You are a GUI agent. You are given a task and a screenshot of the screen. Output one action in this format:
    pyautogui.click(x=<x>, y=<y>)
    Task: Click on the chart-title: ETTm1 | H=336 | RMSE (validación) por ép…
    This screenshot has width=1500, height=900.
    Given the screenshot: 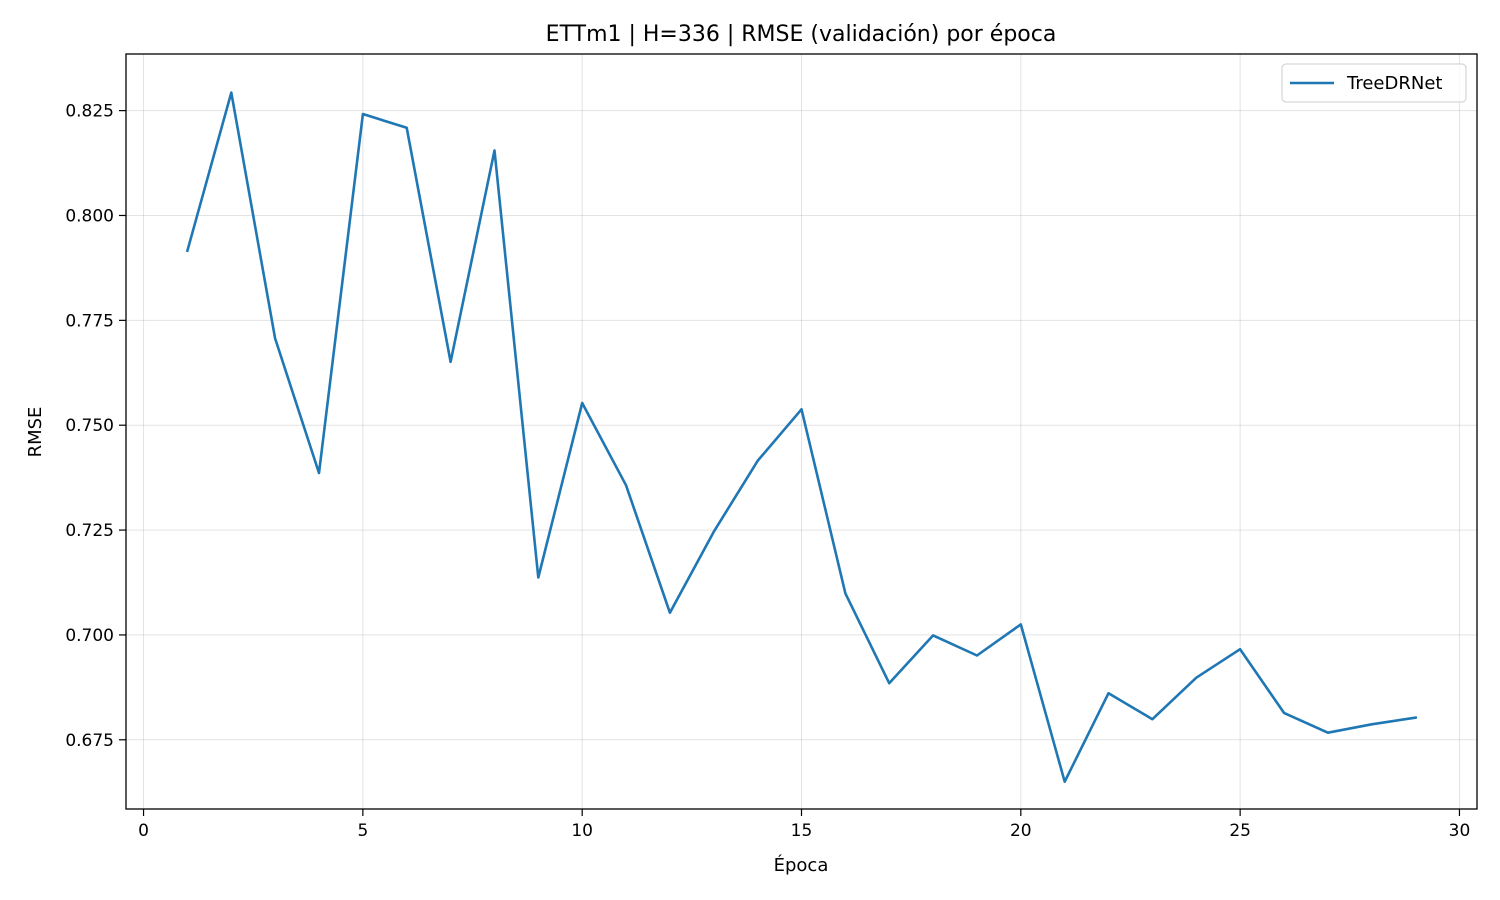 What is the action you would take?
    pyautogui.click(x=801, y=34)
    